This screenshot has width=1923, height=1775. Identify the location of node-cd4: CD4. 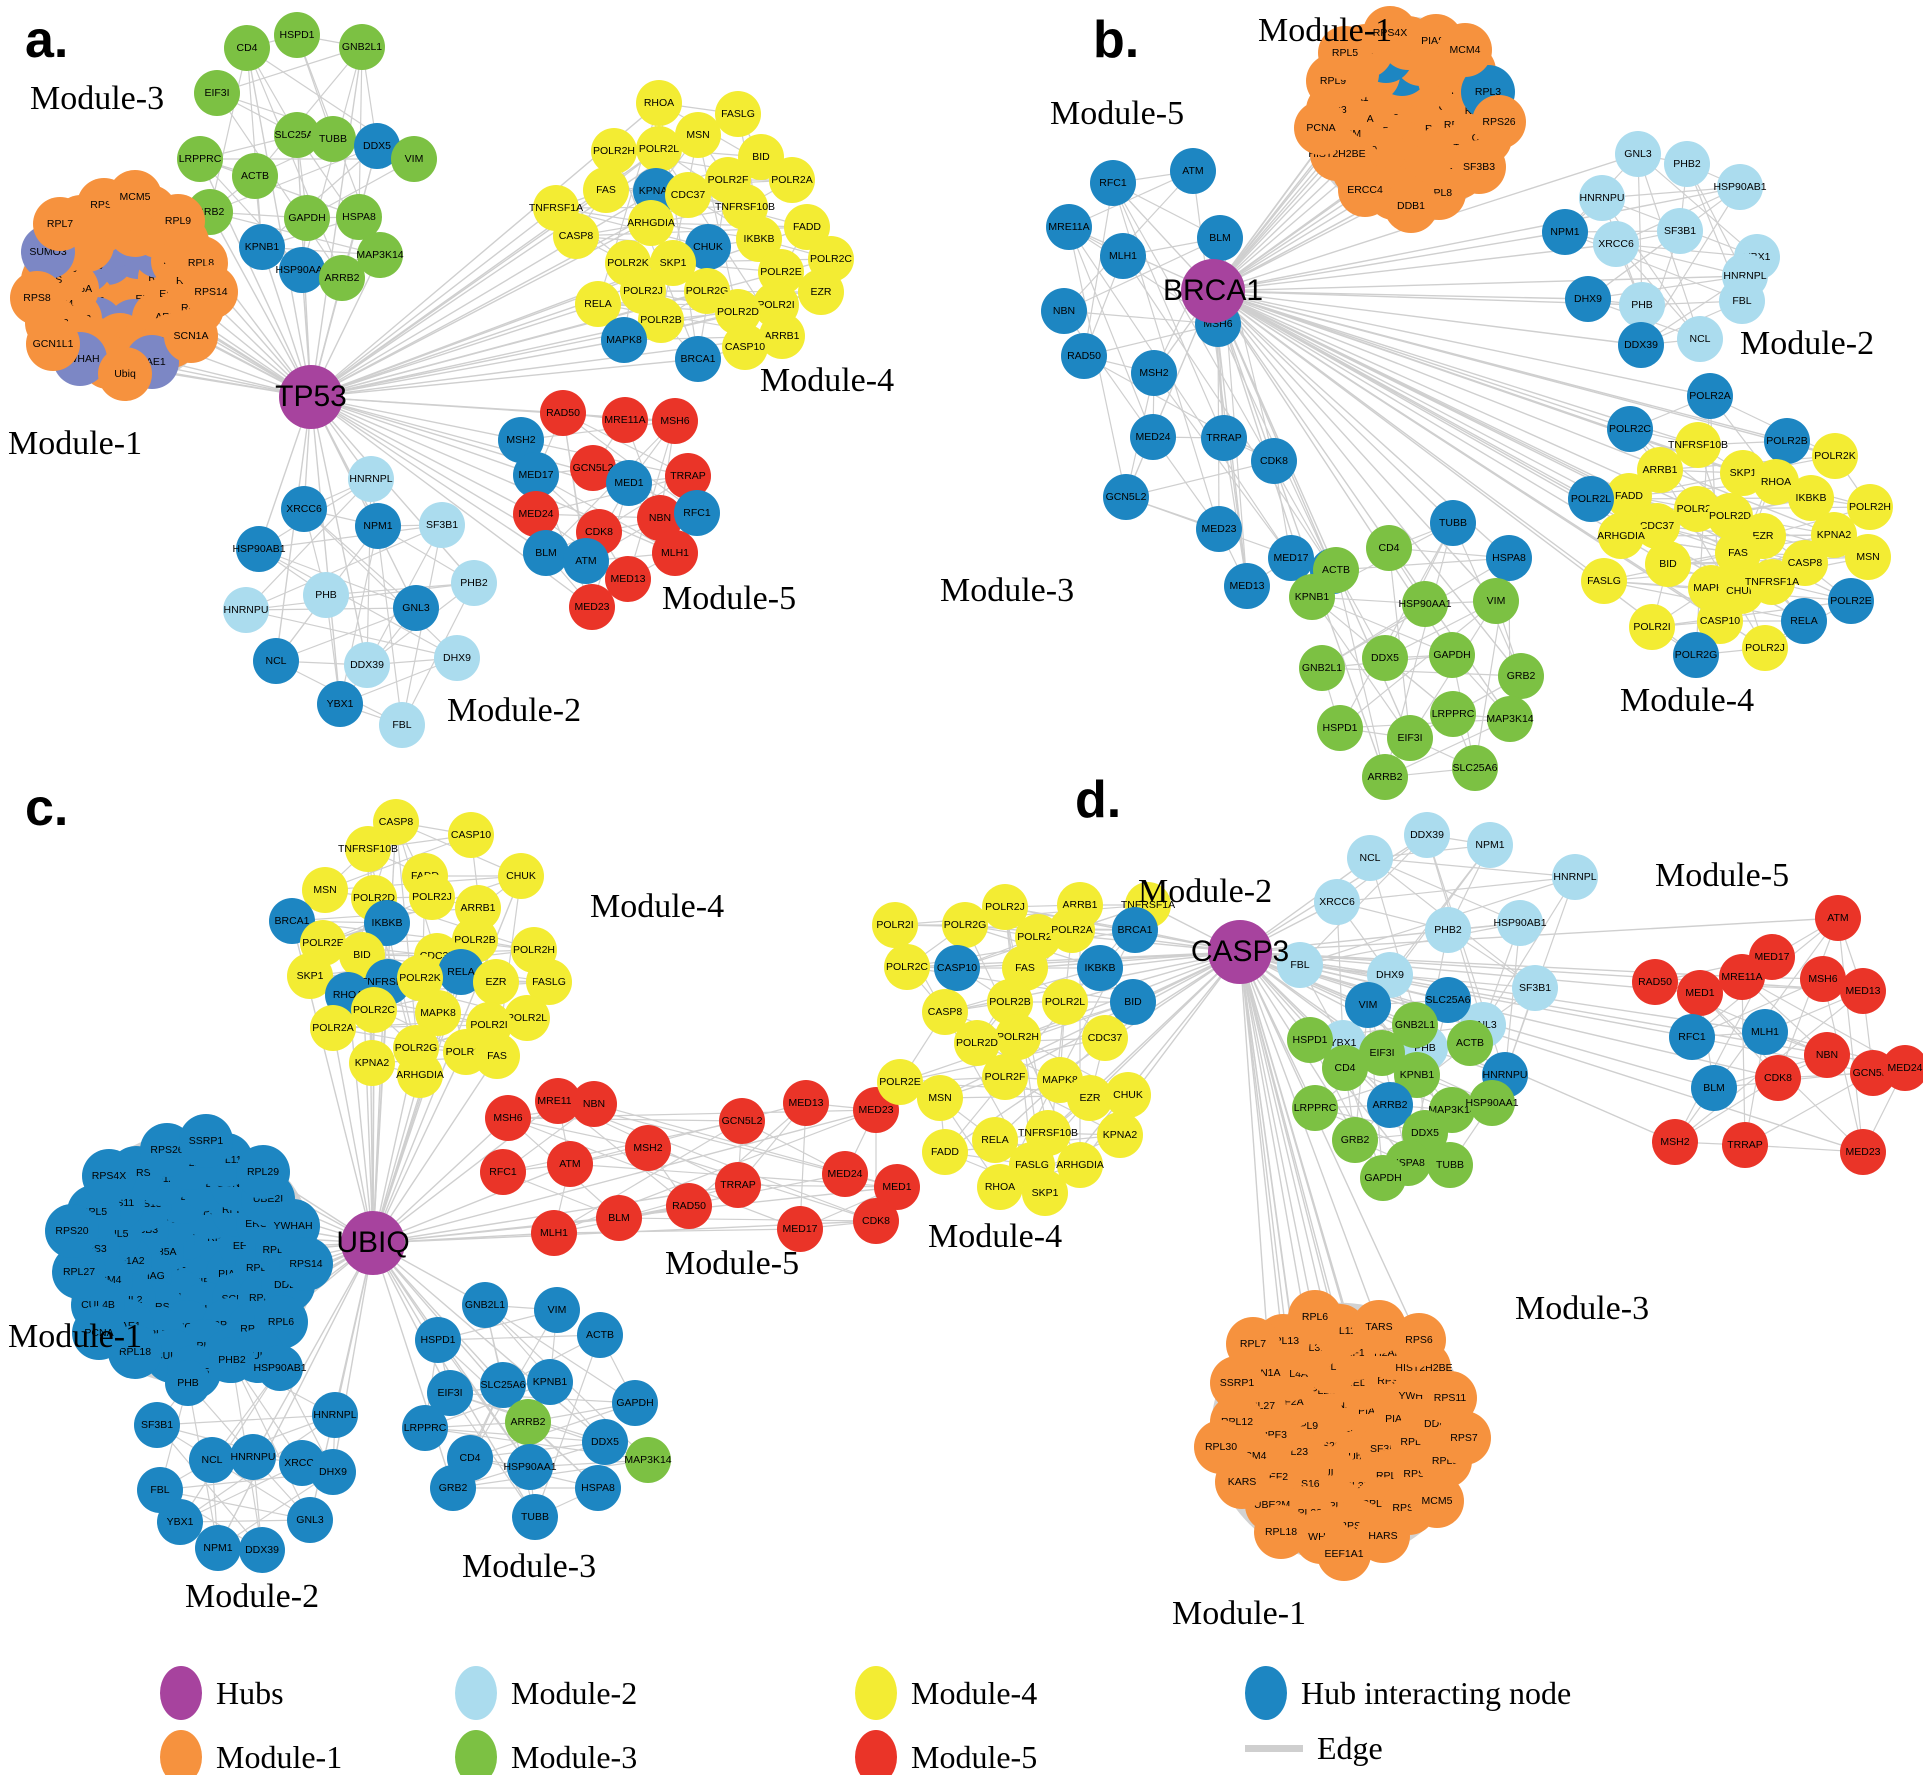
(247, 48).